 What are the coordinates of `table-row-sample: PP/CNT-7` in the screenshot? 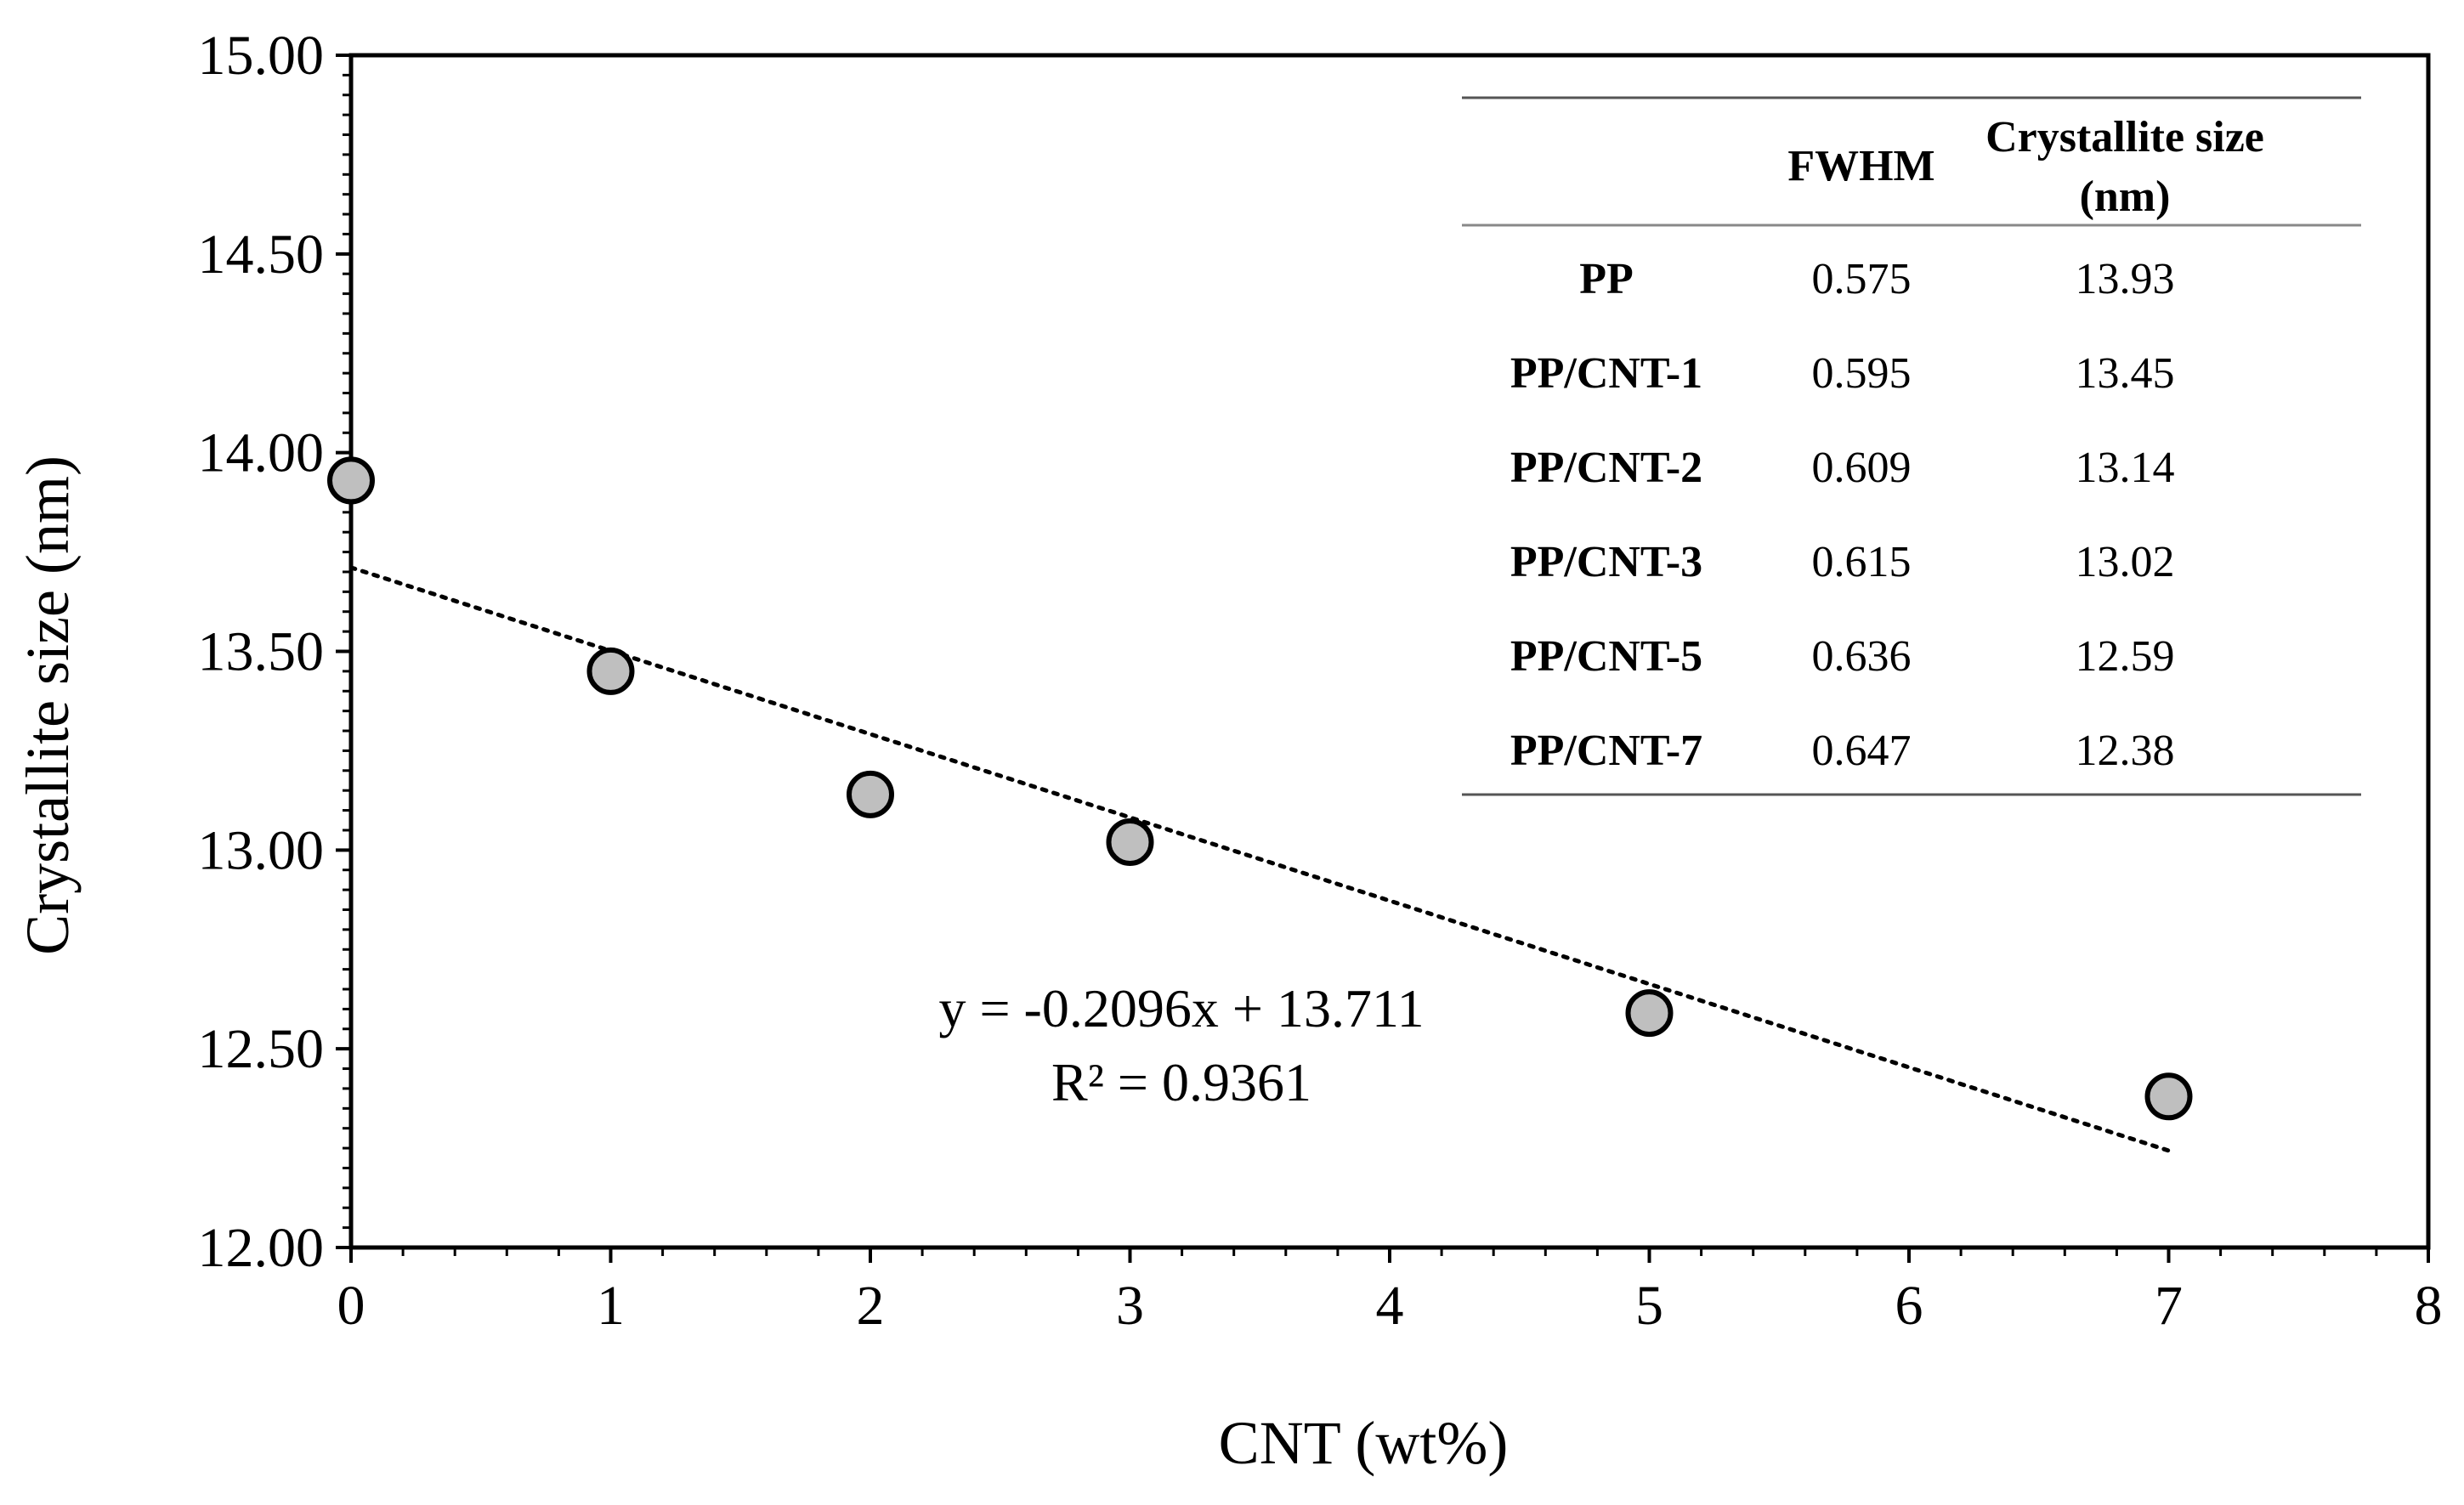 It's located at (1606, 751).